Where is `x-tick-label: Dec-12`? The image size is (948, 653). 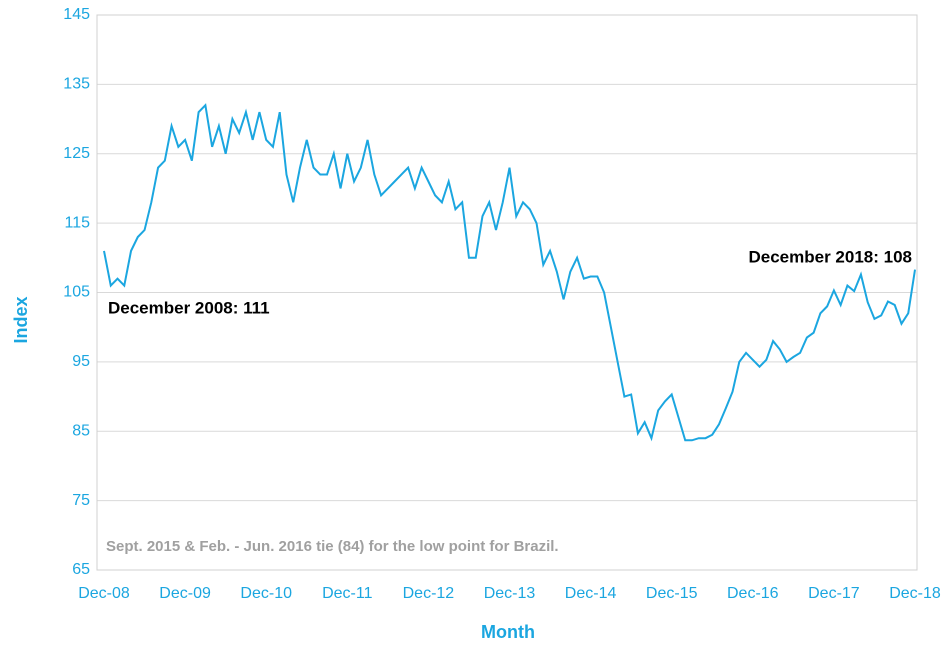
x-tick-label: Dec-12 is located at coordinates (429, 593).